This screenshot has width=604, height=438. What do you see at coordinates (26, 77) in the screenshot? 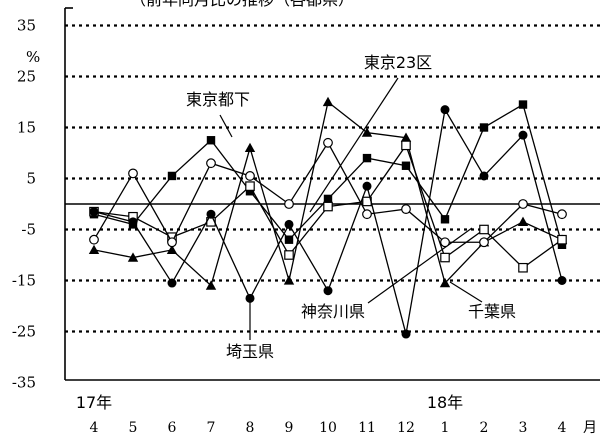
I see `y-tick-label: 25` at bounding box center [26, 77].